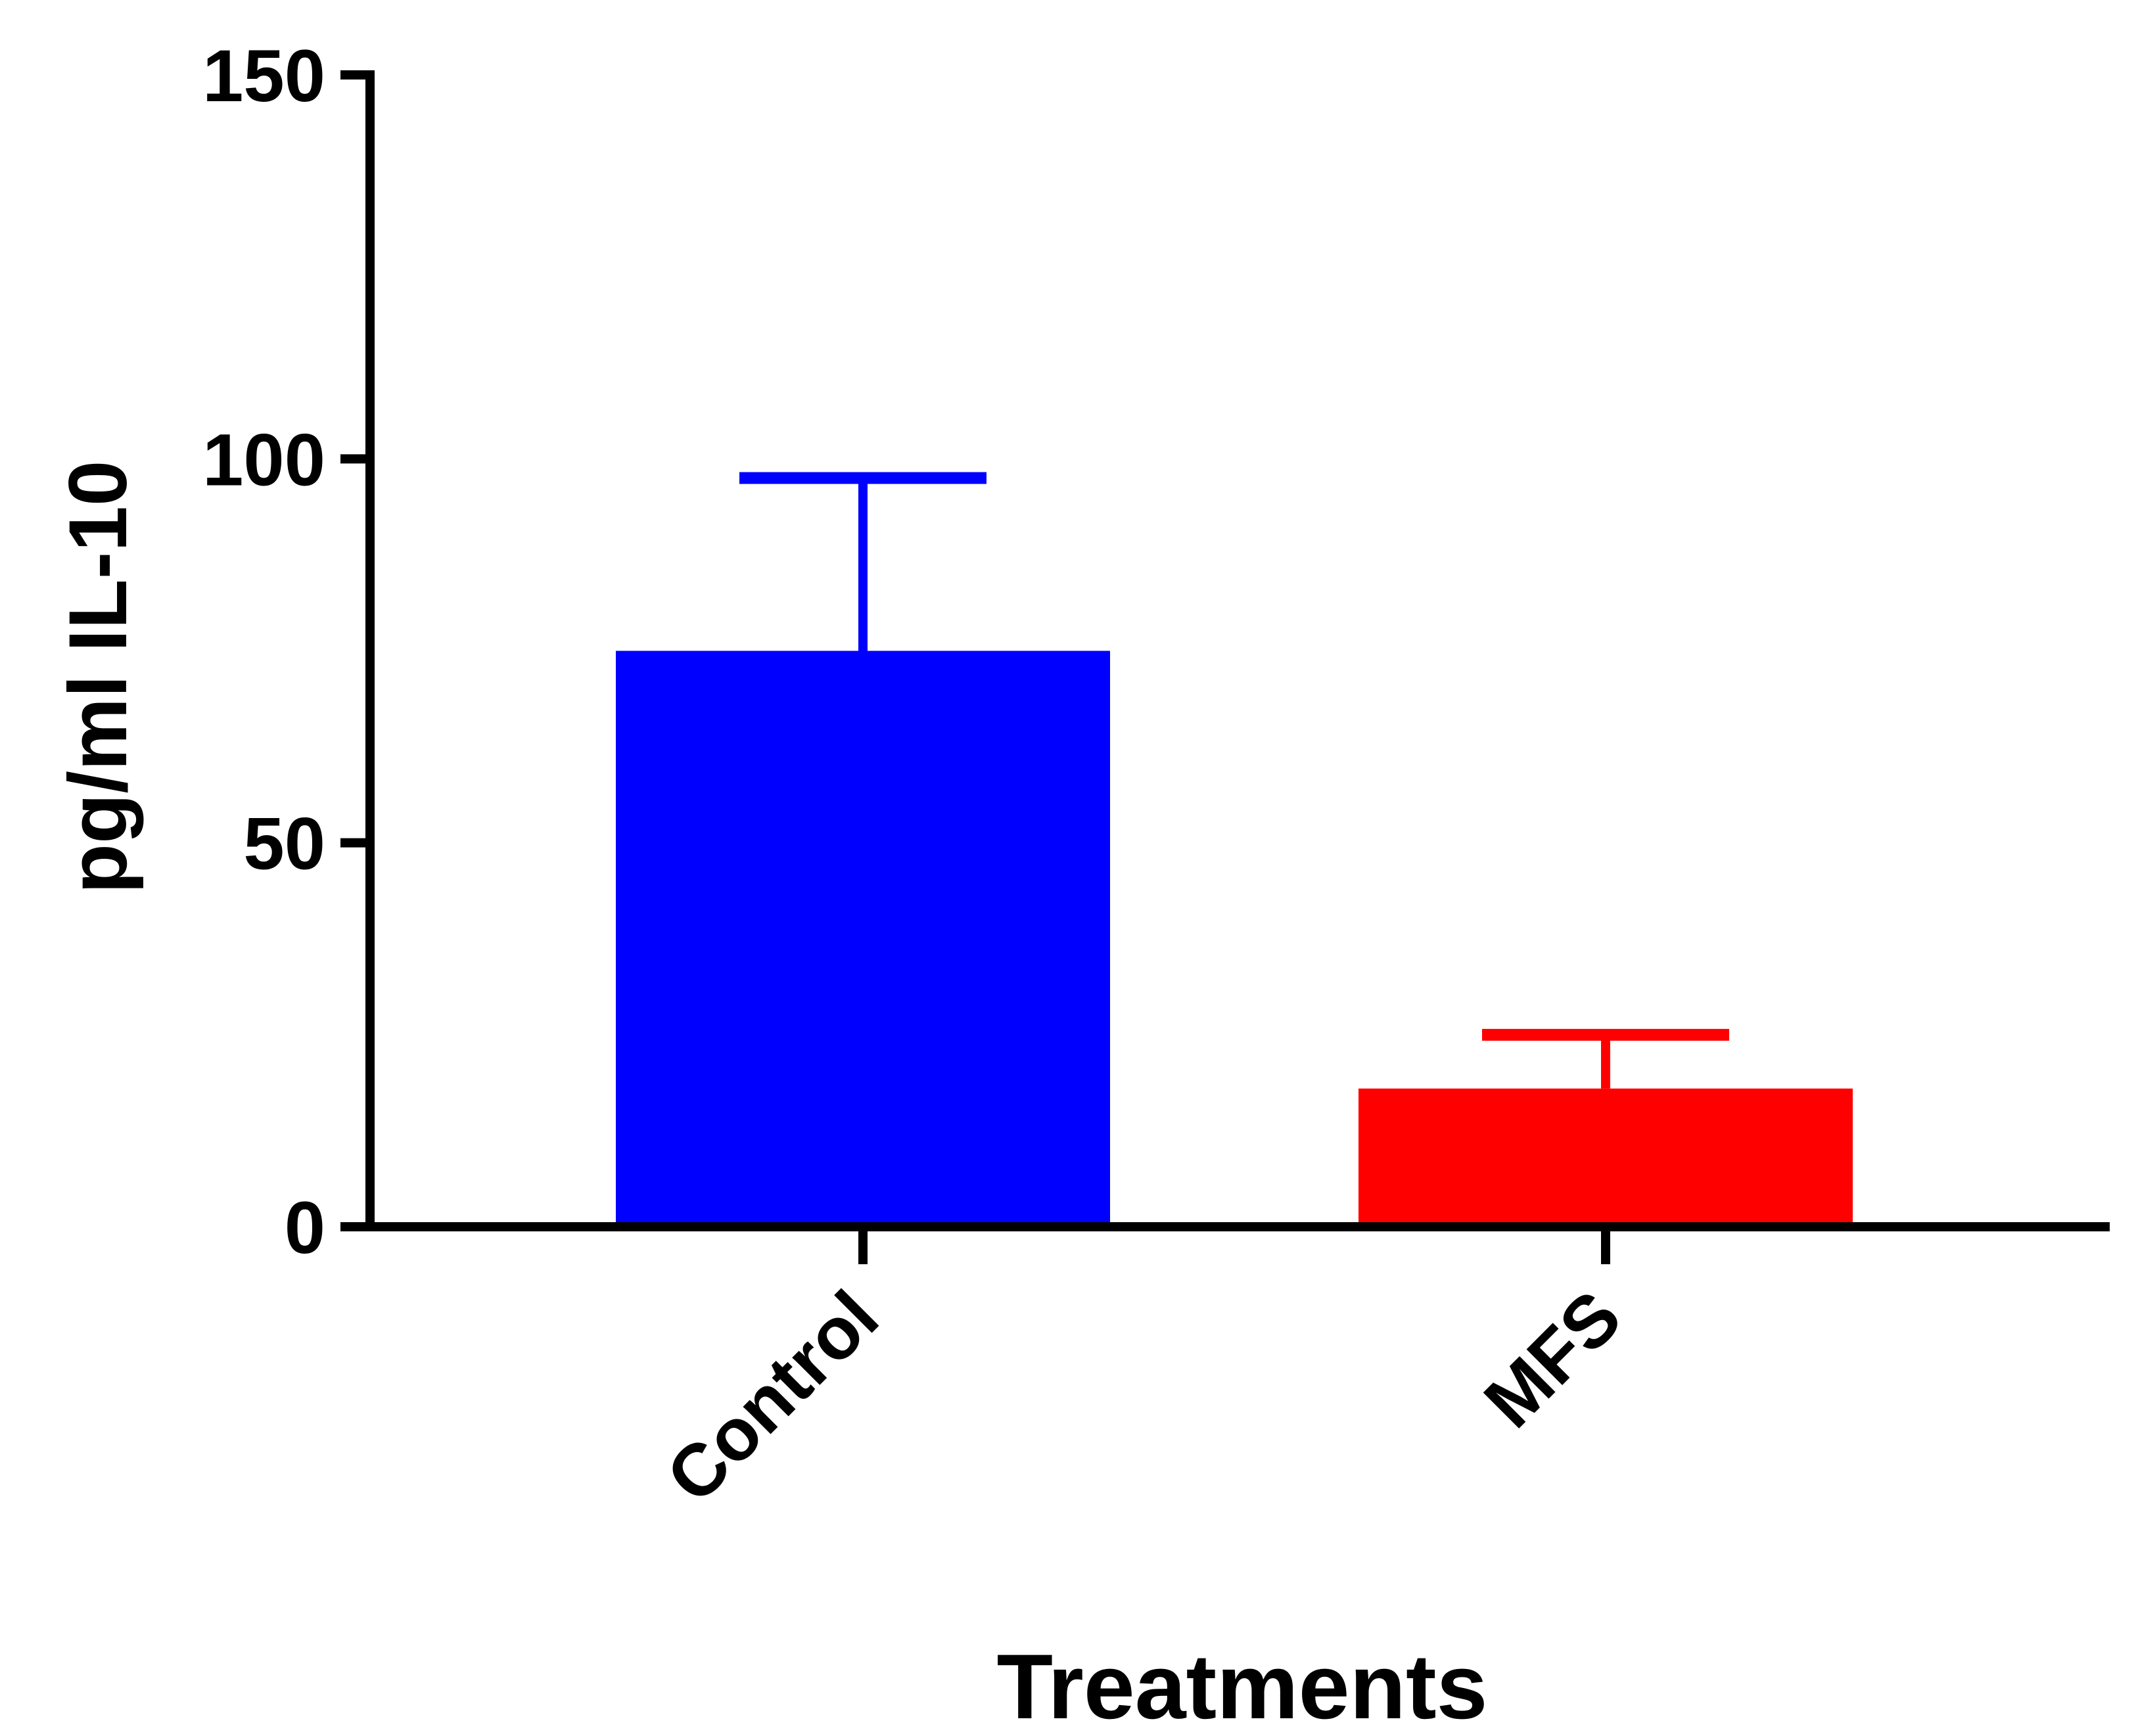  What do you see at coordinates (1243, 1684) in the screenshot?
I see `x-axis-title: Treatments` at bounding box center [1243, 1684].